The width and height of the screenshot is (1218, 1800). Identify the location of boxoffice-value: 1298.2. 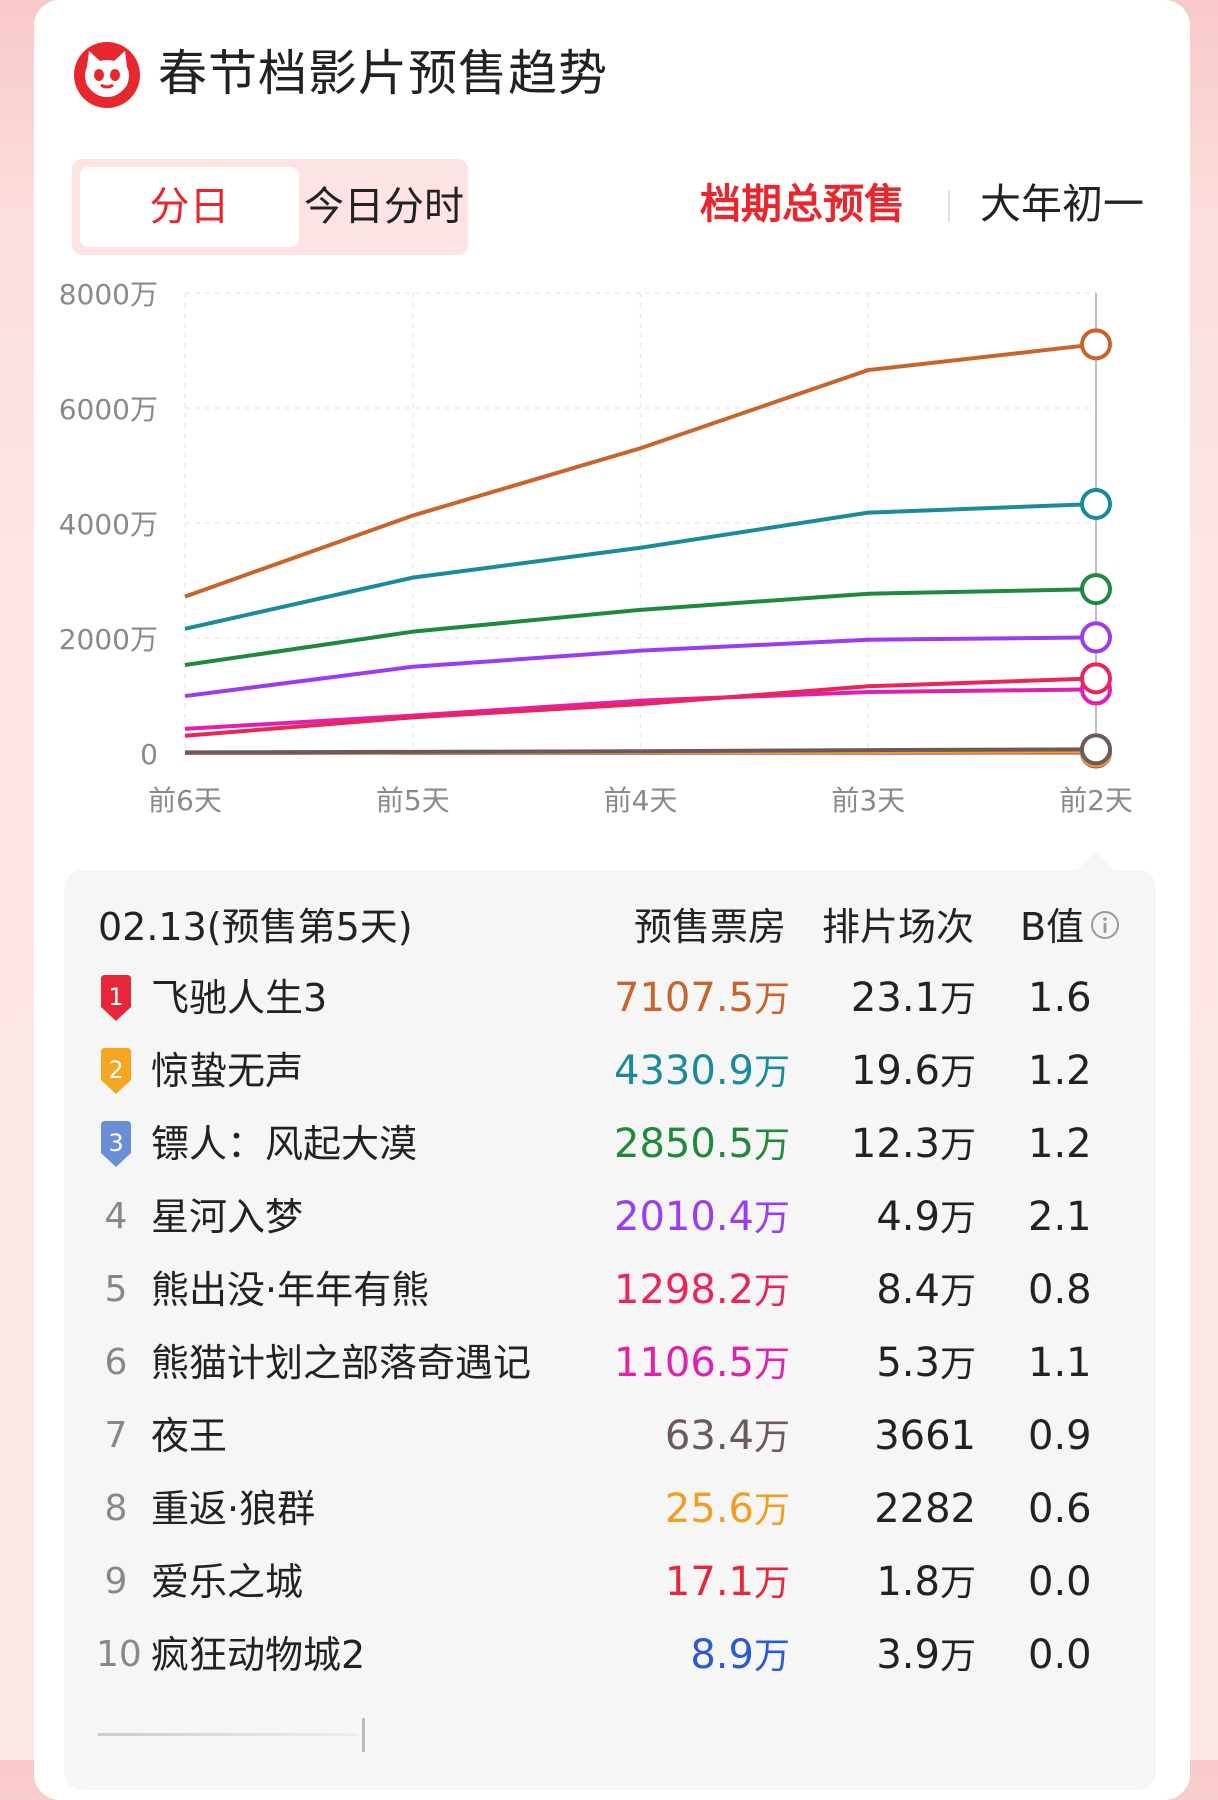
(684, 1290).